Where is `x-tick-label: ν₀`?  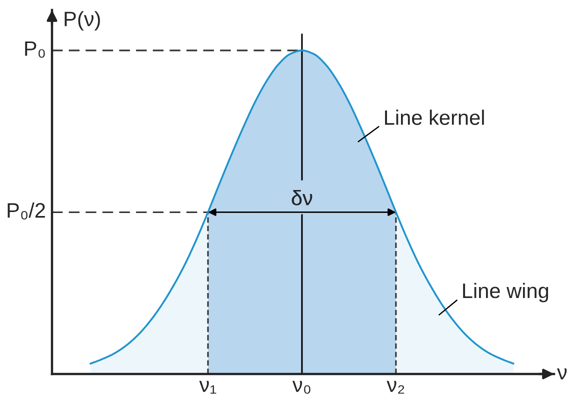
x-tick-label: ν₀ is located at coordinates (301, 387).